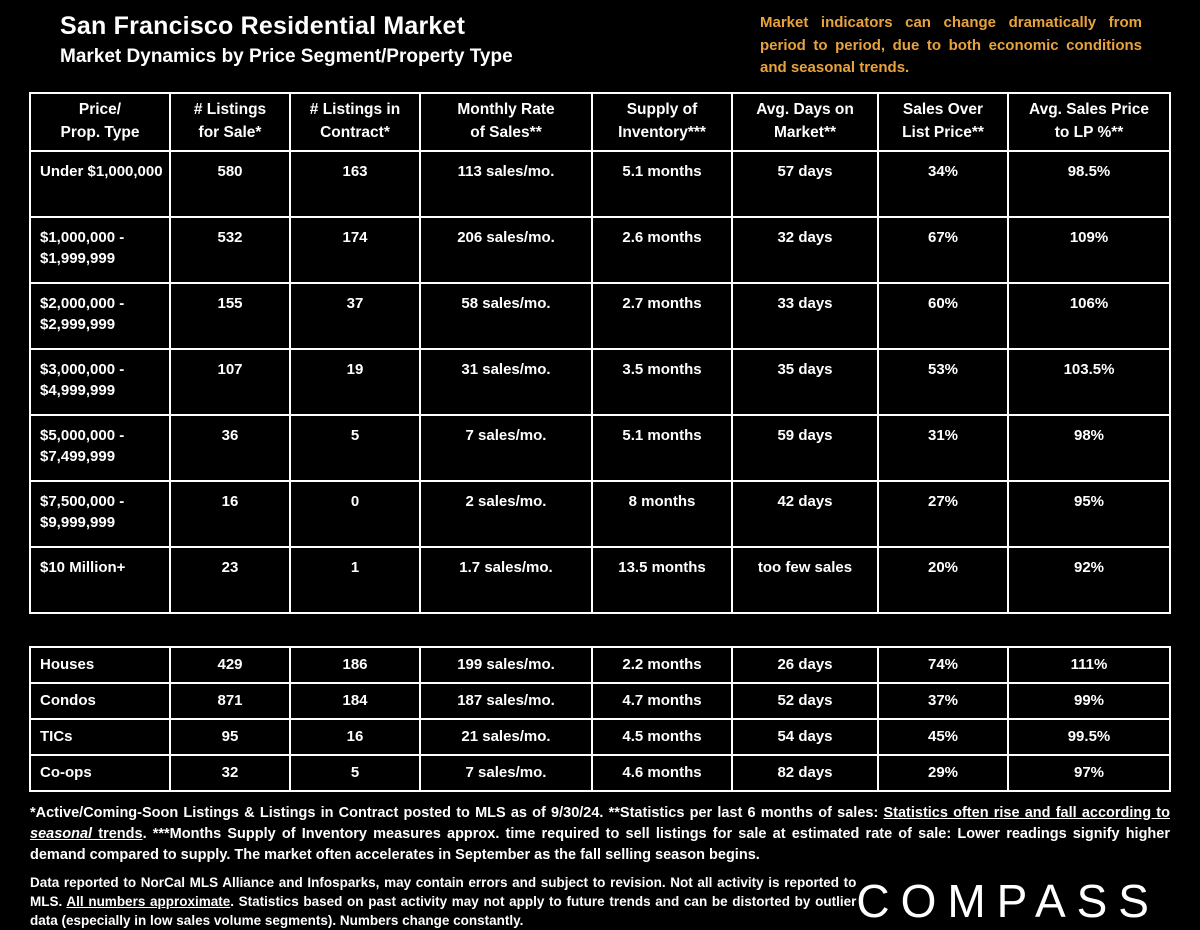 The width and height of the screenshot is (1200, 930). What do you see at coordinates (1089, 772) in the screenshot?
I see `value-cell: 97%` at bounding box center [1089, 772].